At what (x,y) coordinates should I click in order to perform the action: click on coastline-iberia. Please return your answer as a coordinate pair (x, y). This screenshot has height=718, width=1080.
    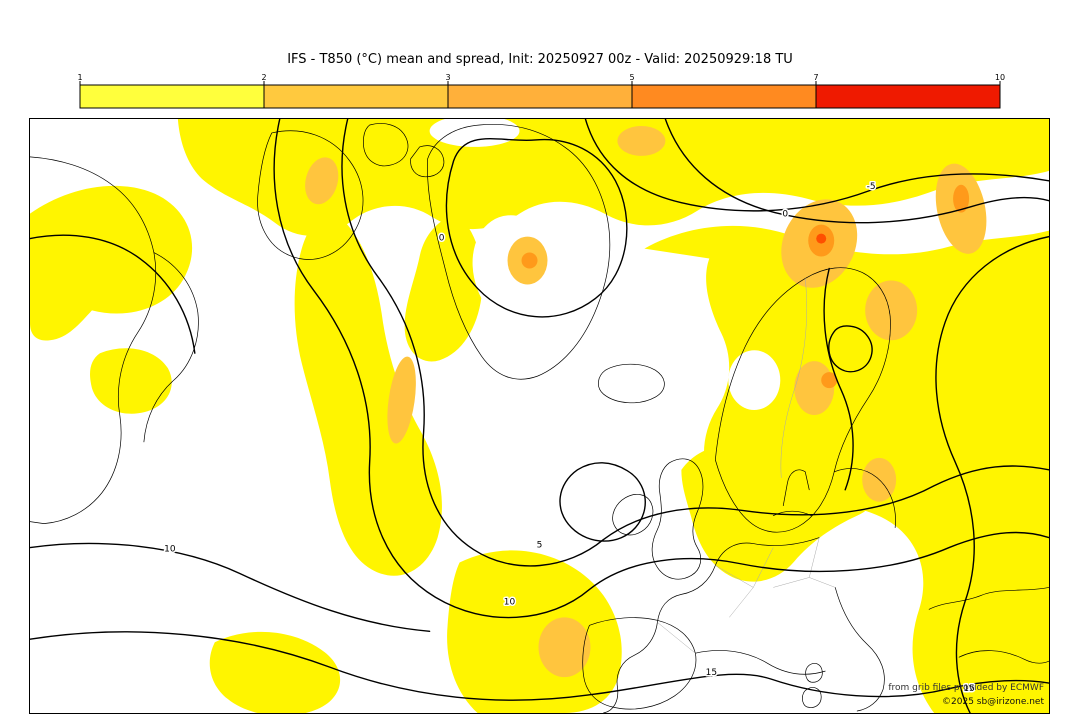
    Looking at the image, I should click on (639, 663).